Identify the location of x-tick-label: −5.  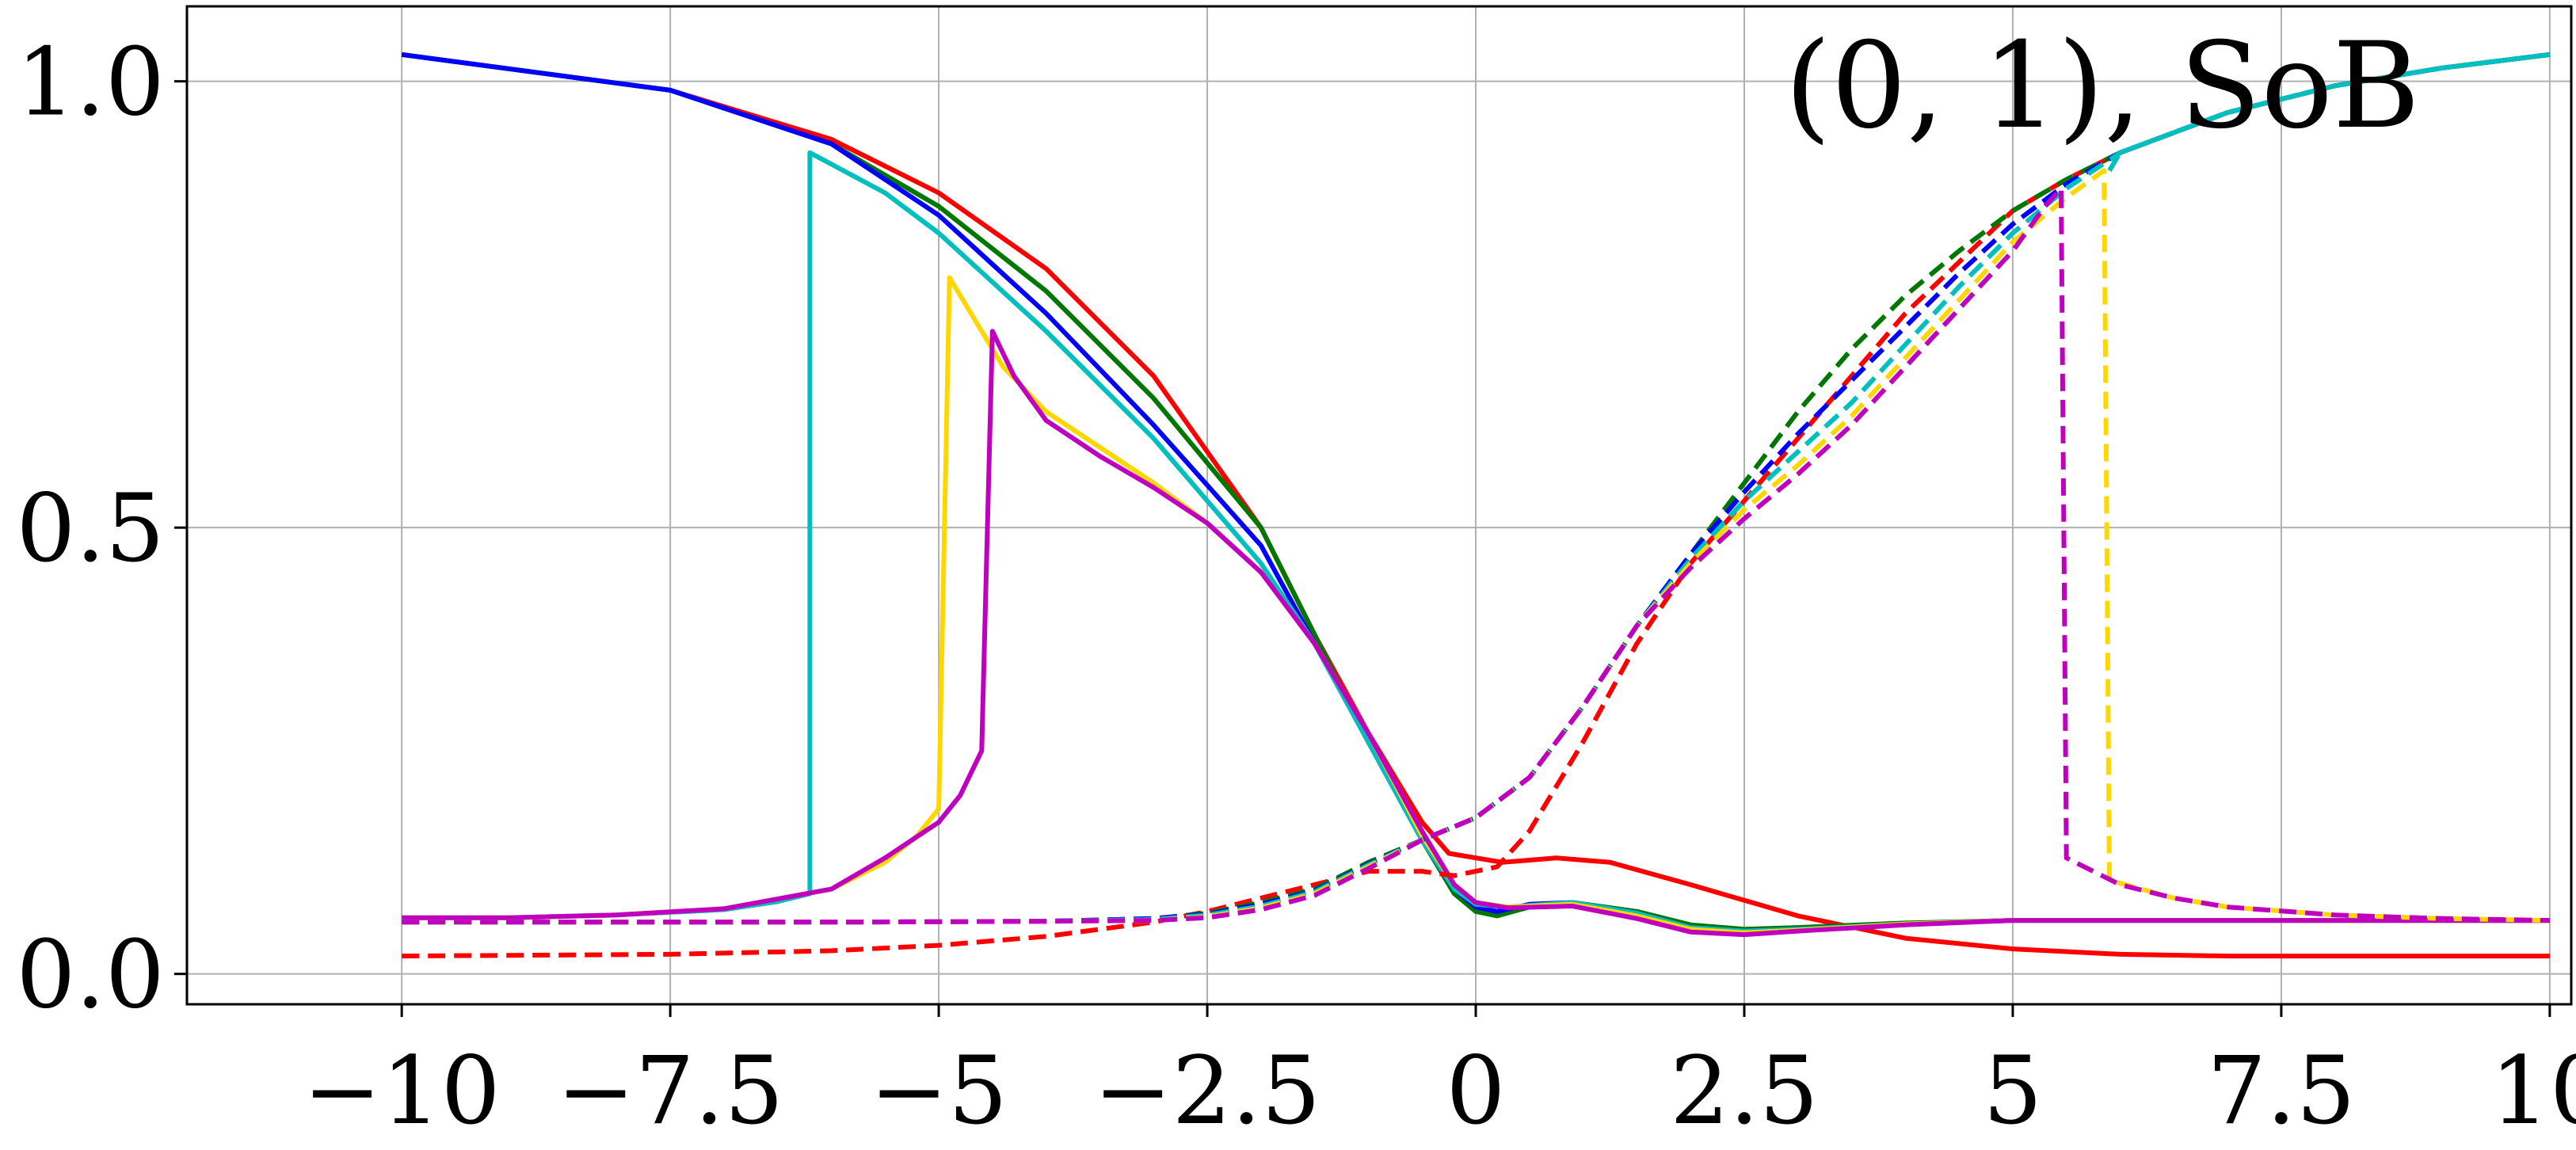
(939, 1090).